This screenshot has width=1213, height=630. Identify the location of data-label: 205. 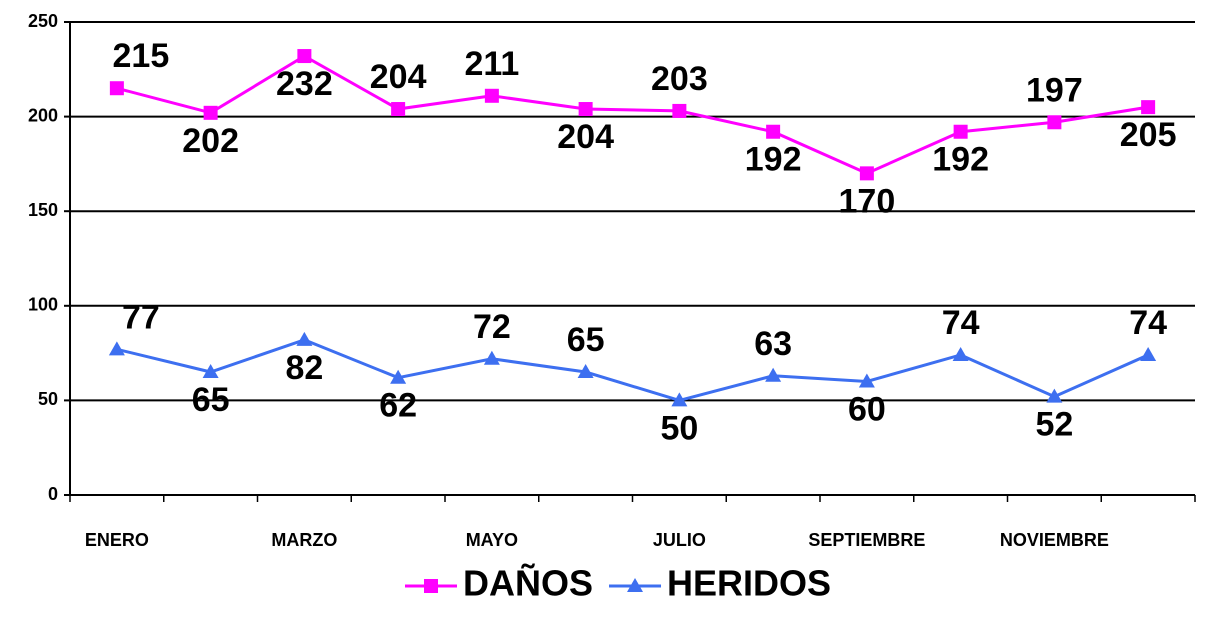
(1148, 135).